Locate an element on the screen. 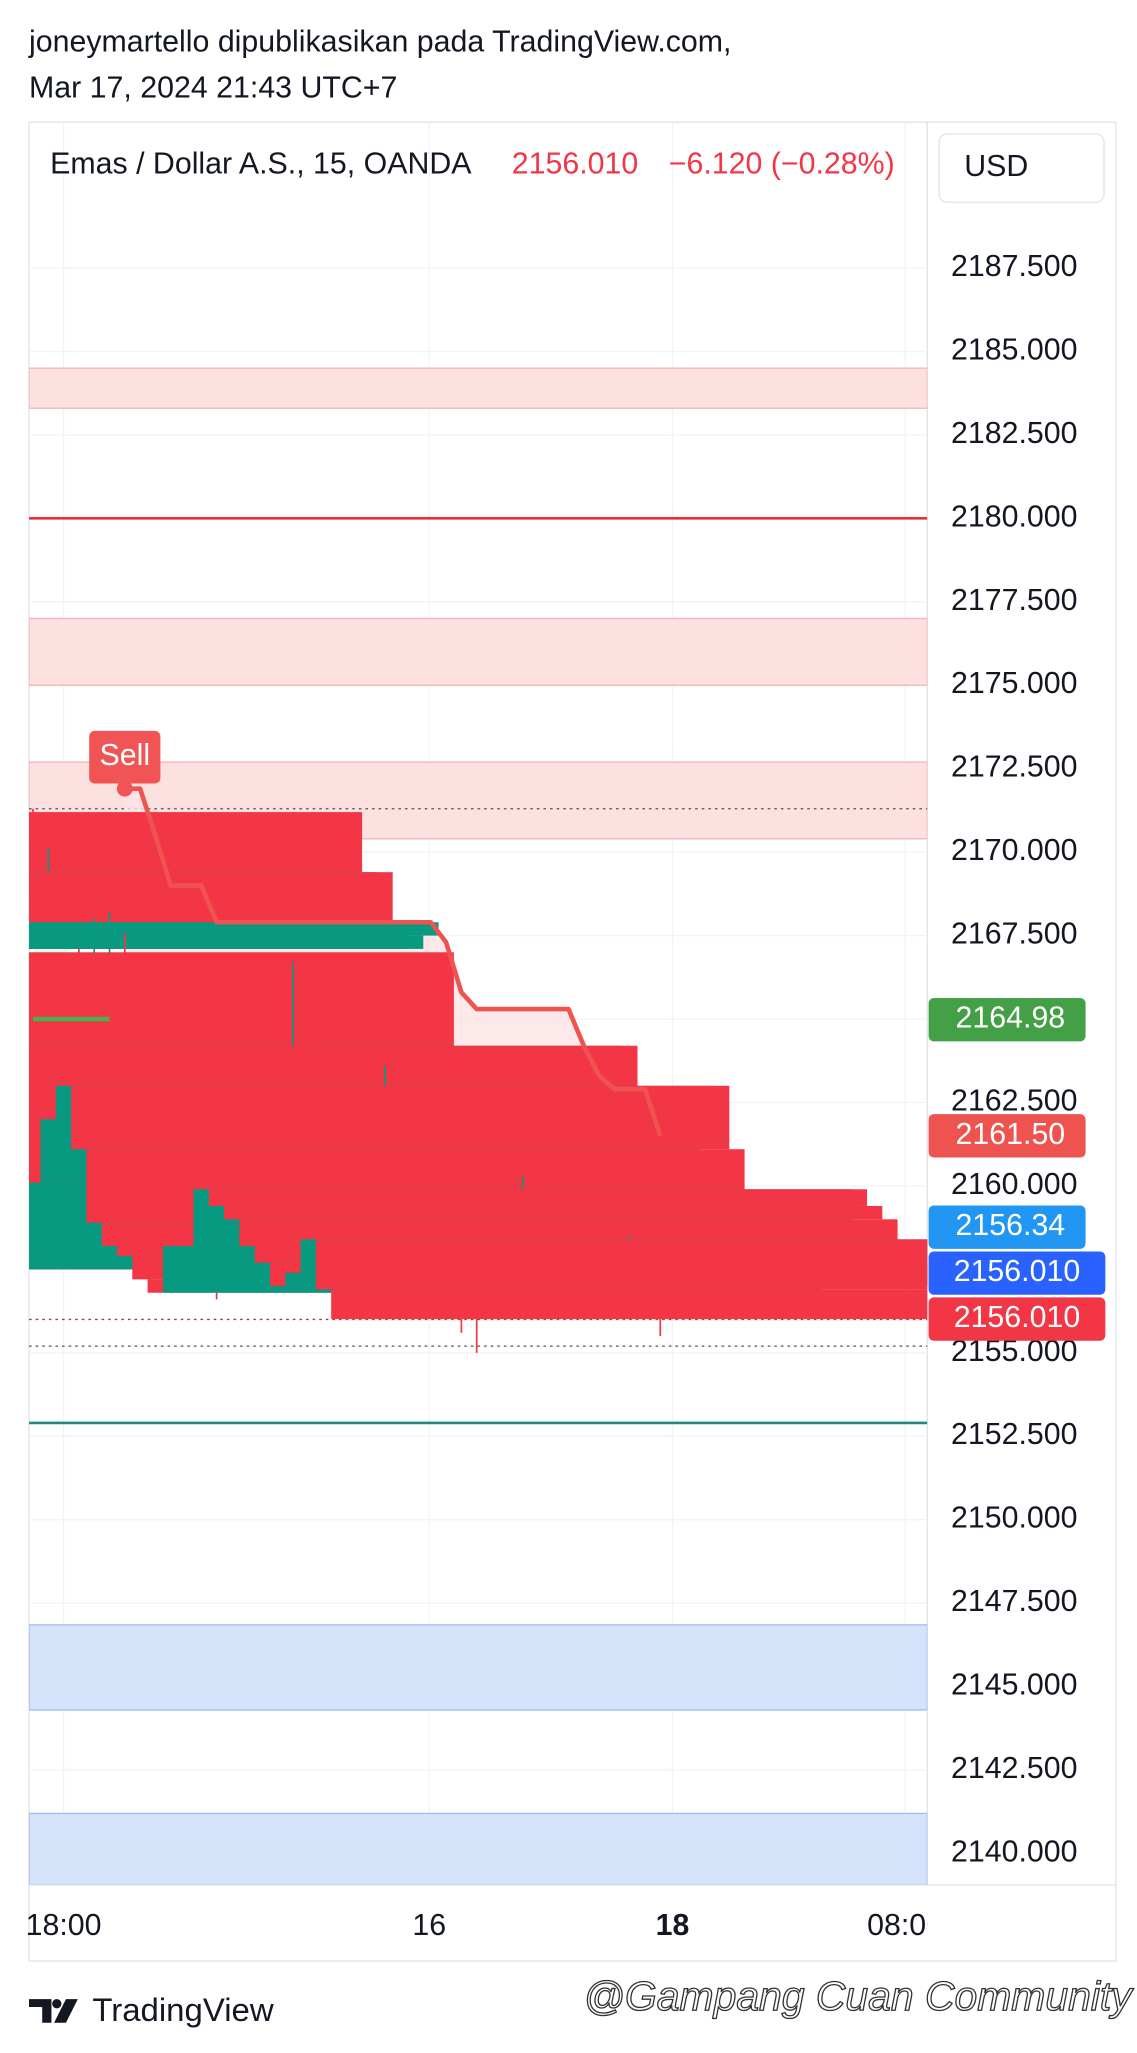 This screenshot has height=2053, width=1137. y-tick-label: 2167.500 is located at coordinates (1014, 934).